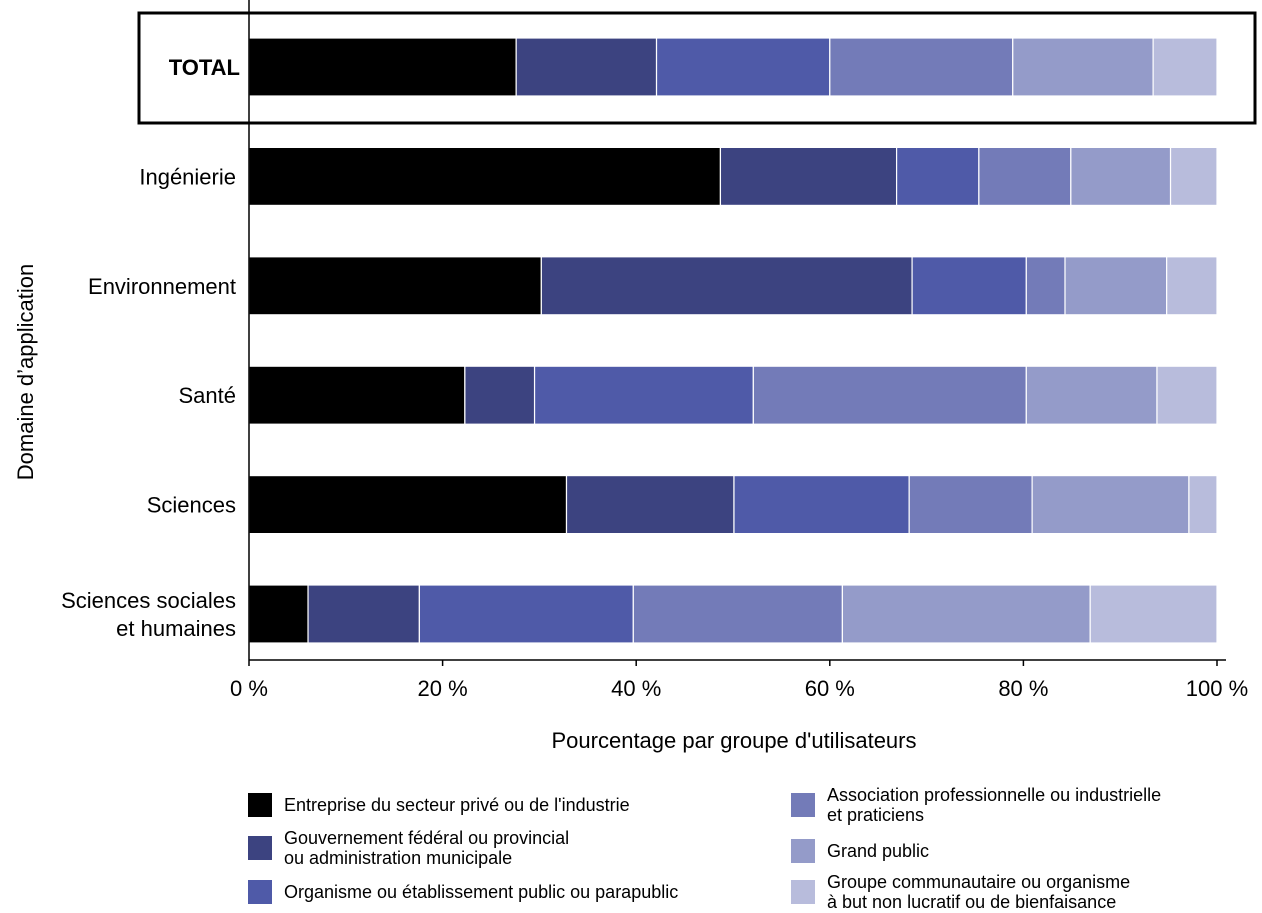 Image resolution: width=1262 pixels, height=913 pixels. What do you see at coordinates (734, 740) in the screenshot?
I see `x-axis-title: Pourcentage par groupe d'utilisateurs` at bounding box center [734, 740].